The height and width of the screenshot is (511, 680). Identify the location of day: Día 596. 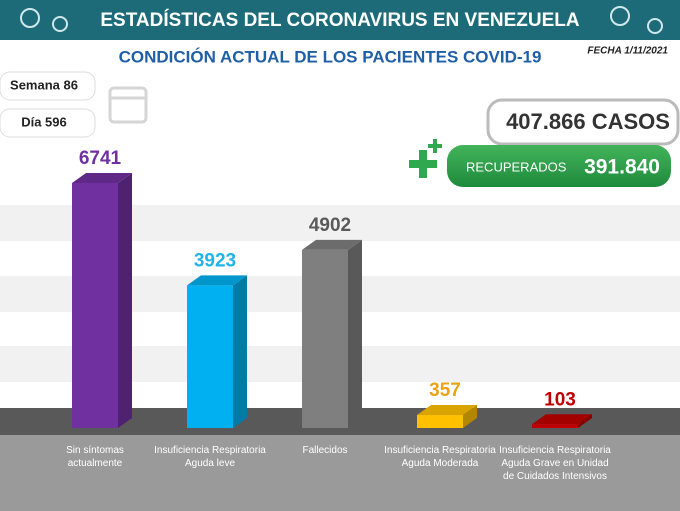
(44, 121).